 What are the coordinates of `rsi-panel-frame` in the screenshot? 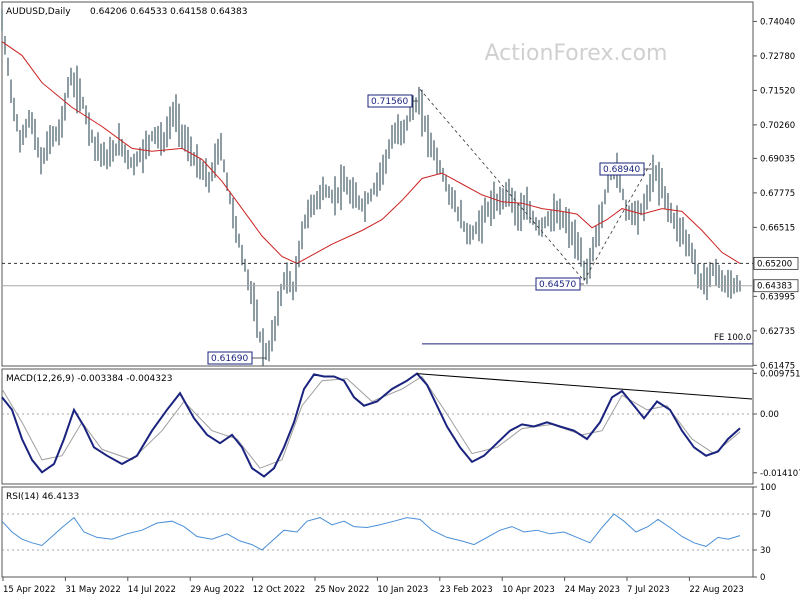 It's located at (377, 532).